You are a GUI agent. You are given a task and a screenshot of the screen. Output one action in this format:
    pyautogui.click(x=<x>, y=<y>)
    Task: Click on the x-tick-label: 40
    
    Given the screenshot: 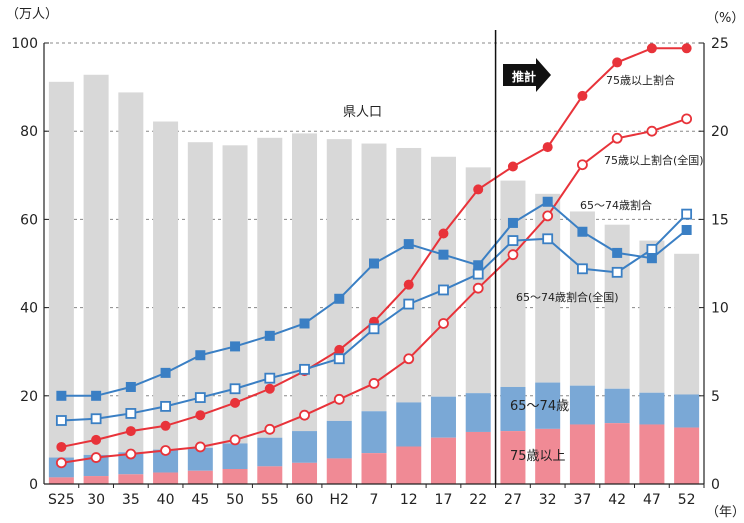 What is the action you would take?
    pyautogui.click(x=166, y=500)
    